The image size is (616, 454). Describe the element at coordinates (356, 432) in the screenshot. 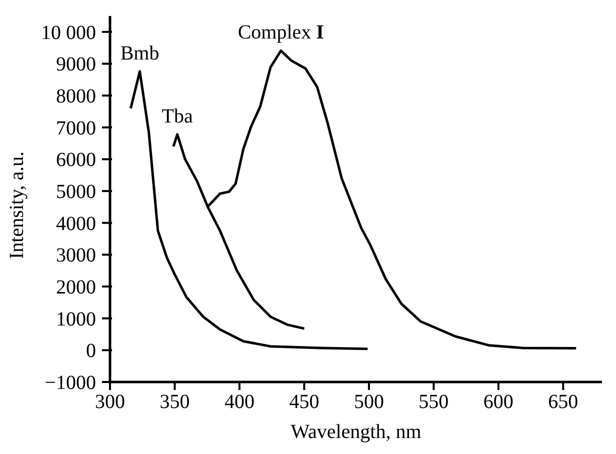

I see `x-axis-title: Wavelength, nm` at that location.